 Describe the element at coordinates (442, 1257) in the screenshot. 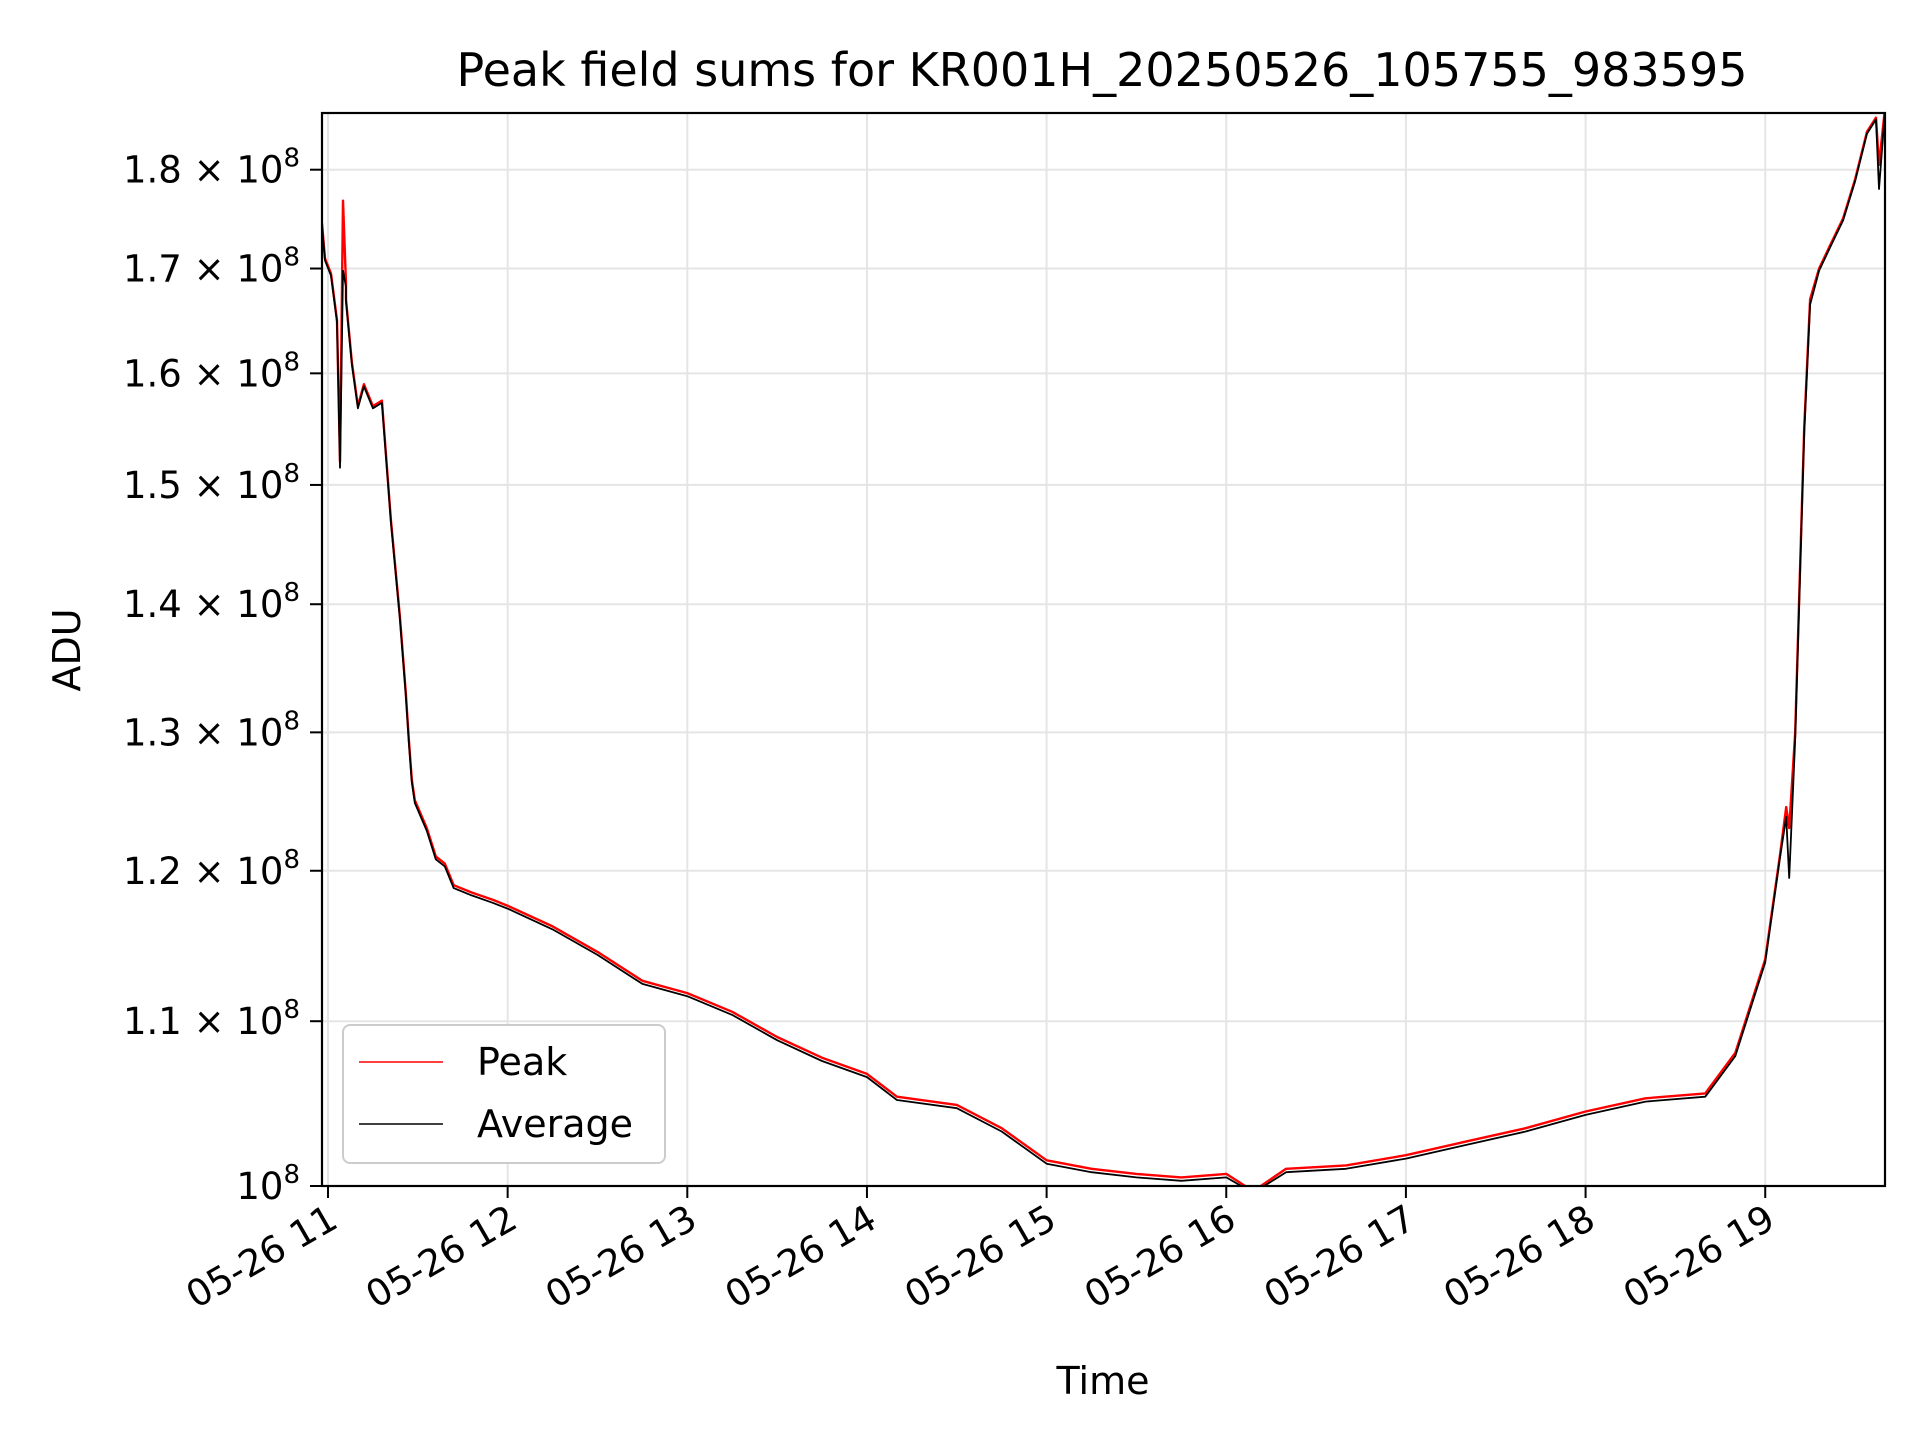

I see `x-tick-label: 05-26 12` at that location.